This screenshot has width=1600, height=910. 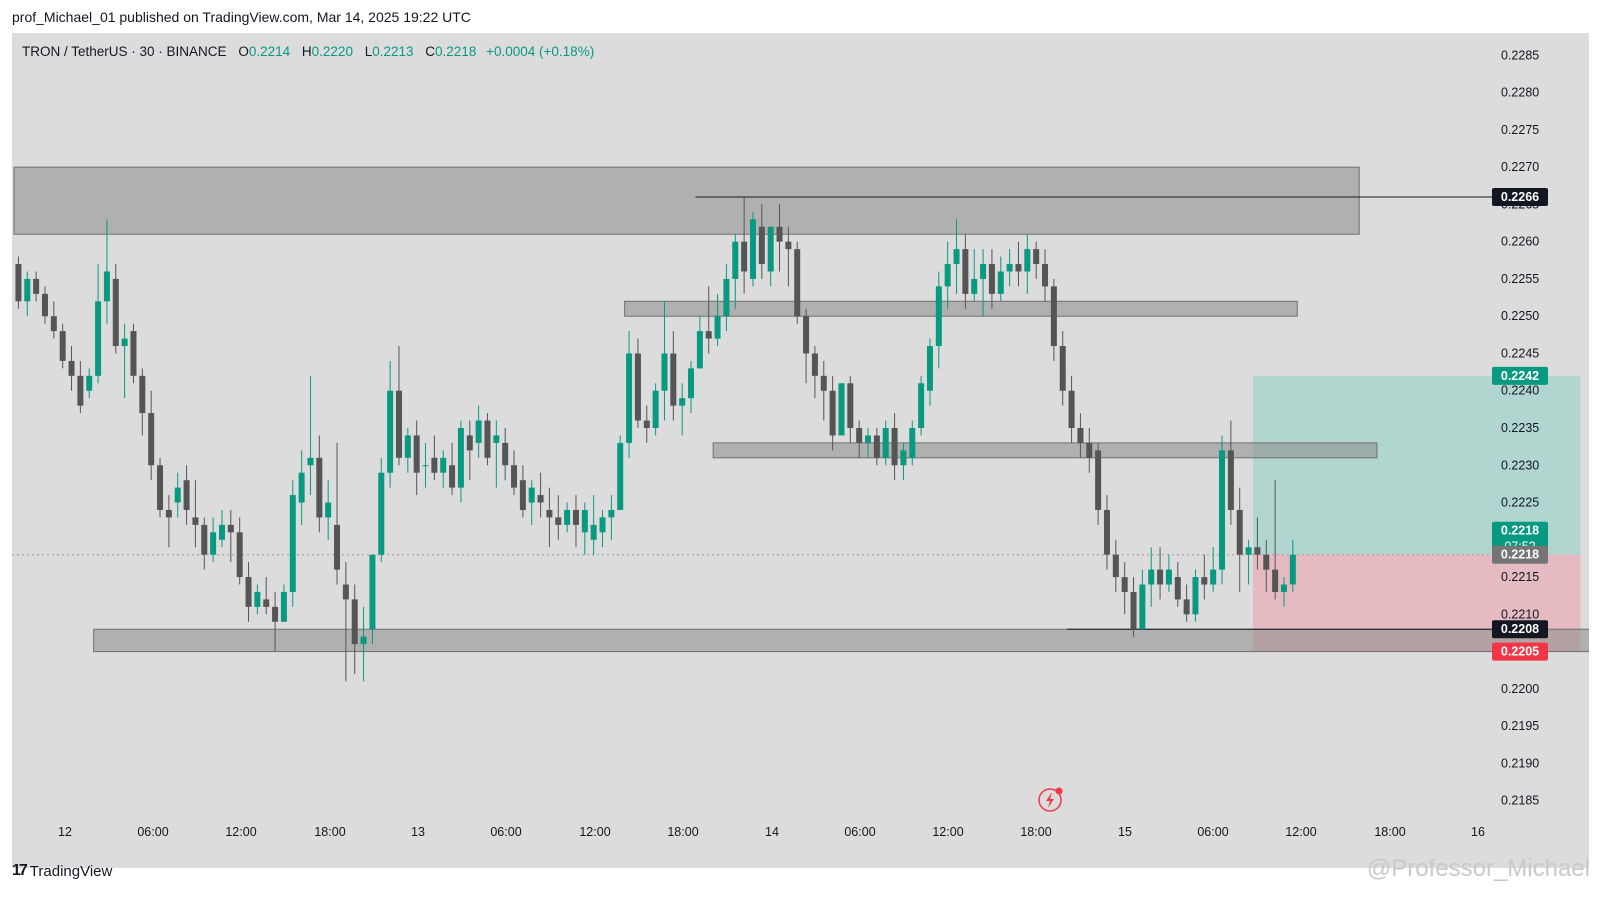 I want to click on y-tick-label: 0.2255, so click(x=1520, y=279).